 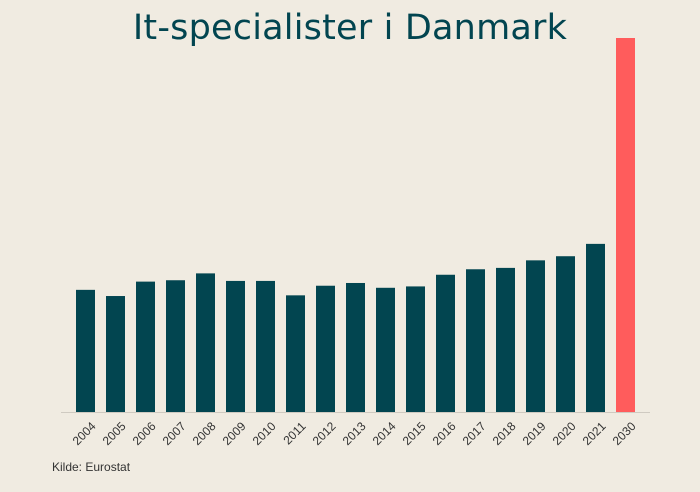 I want to click on bar-2010, so click(x=265, y=346).